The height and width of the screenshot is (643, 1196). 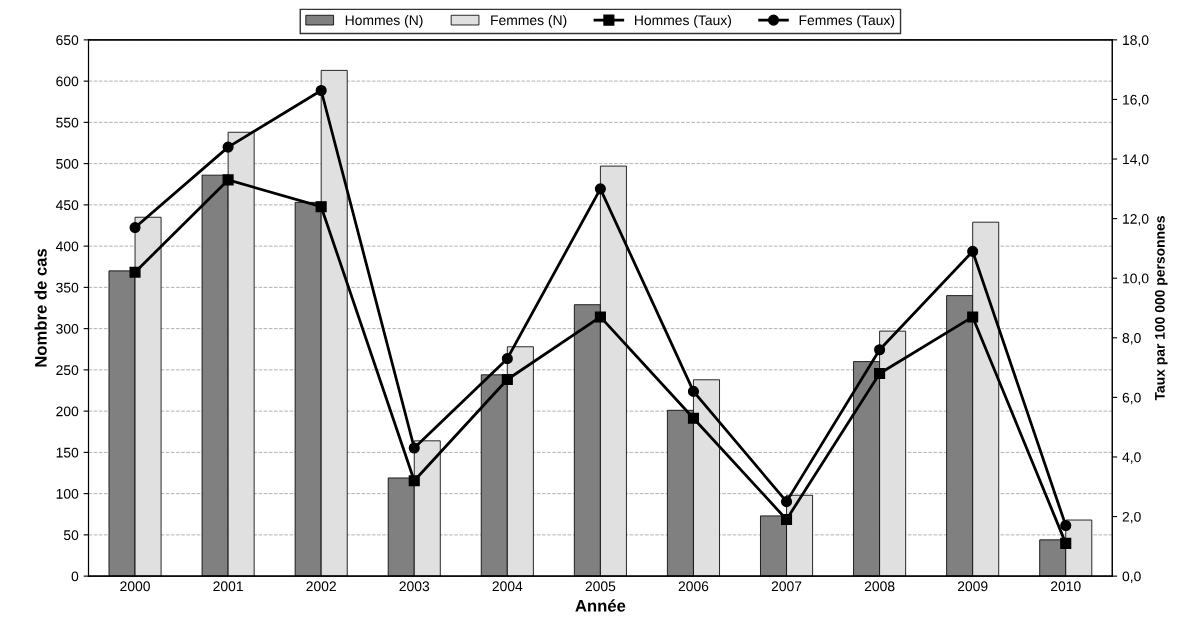 I want to click on y2-axis-title: Taux par 100 000 personnes, so click(x=1161, y=308).